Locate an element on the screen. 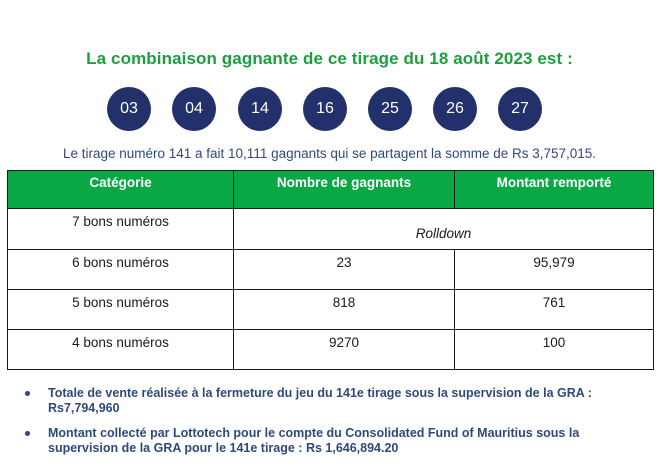 The image size is (659, 474). number-ball: 04 is located at coordinates (194, 109).